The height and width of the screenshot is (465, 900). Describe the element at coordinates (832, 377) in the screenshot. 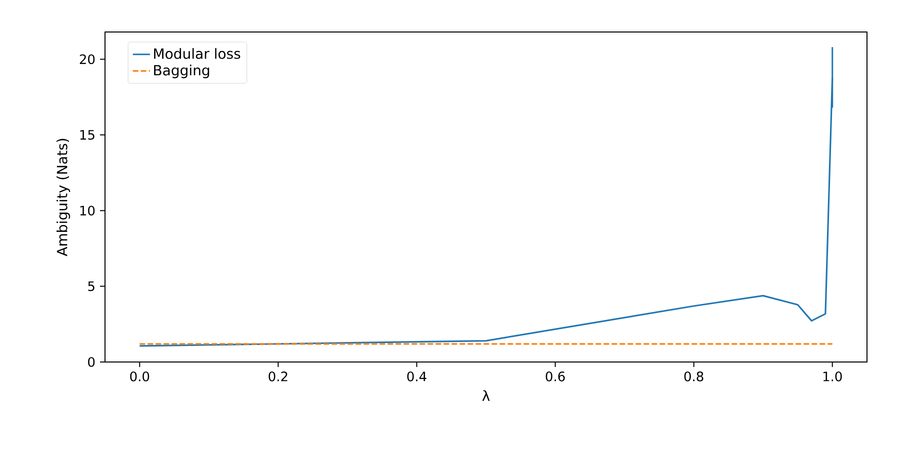

I see `x-tick-label: 1.0` at that location.